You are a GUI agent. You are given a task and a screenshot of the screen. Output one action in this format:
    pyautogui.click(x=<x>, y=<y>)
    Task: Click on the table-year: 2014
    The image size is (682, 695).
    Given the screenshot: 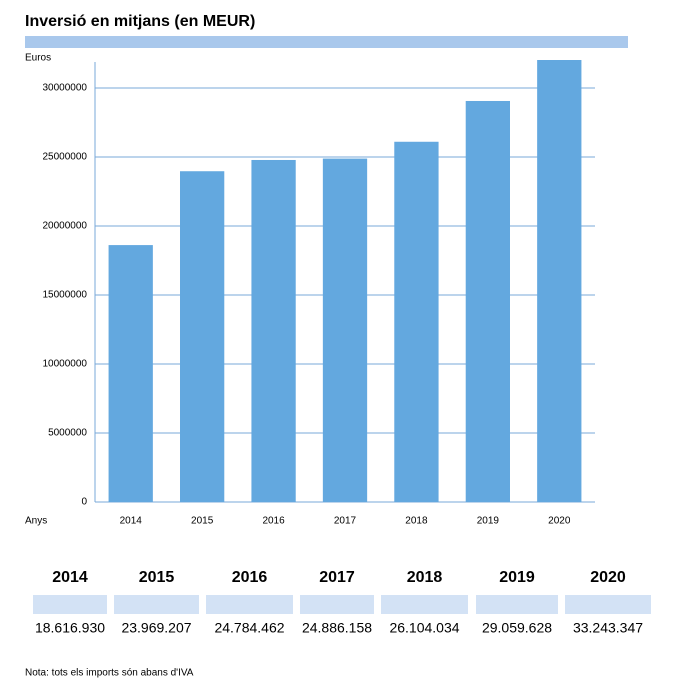 What is the action you would take?
    pyautogui.click(x=70, y=577)
    